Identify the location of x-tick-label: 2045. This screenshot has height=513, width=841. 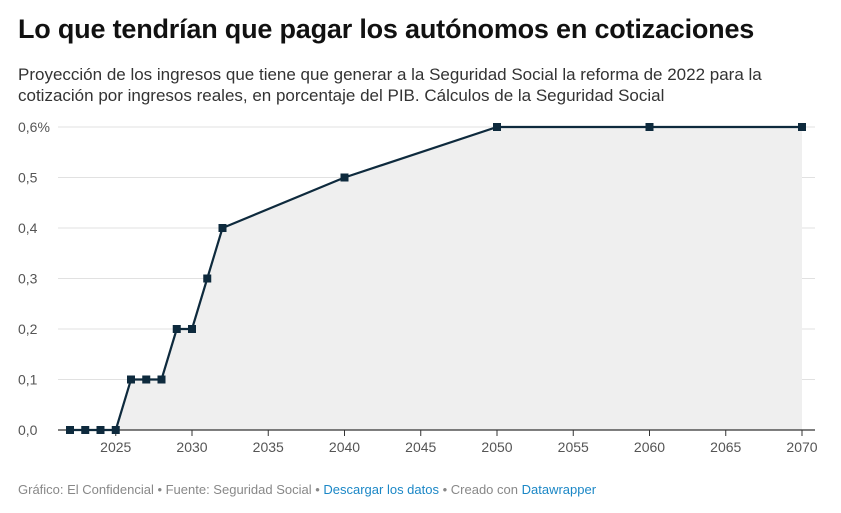
(420, 447).